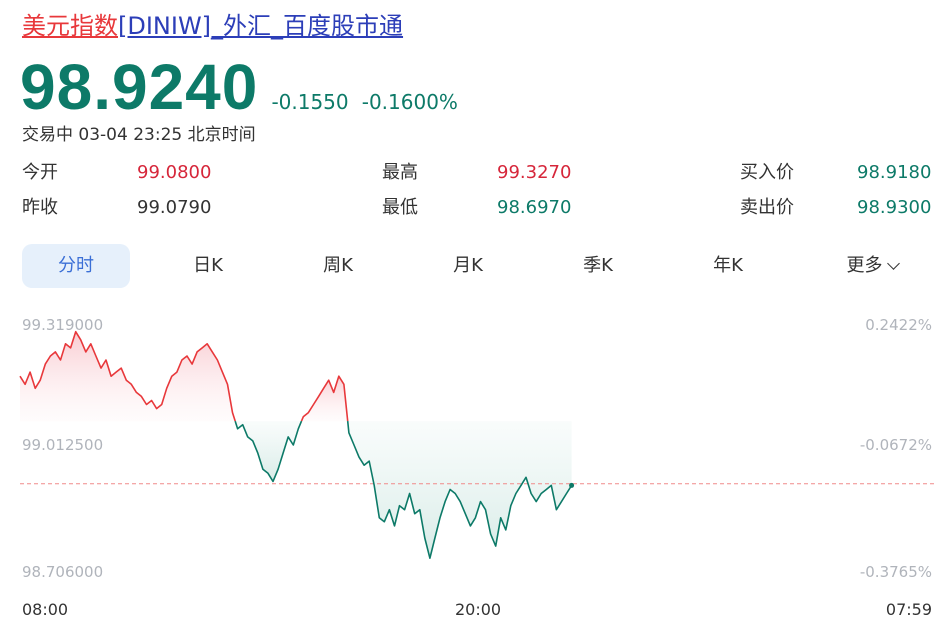 The image size is (936, 633). I want to click on price-row: 98.9240 -0.1550 -0.1600%, so click(239, 86).